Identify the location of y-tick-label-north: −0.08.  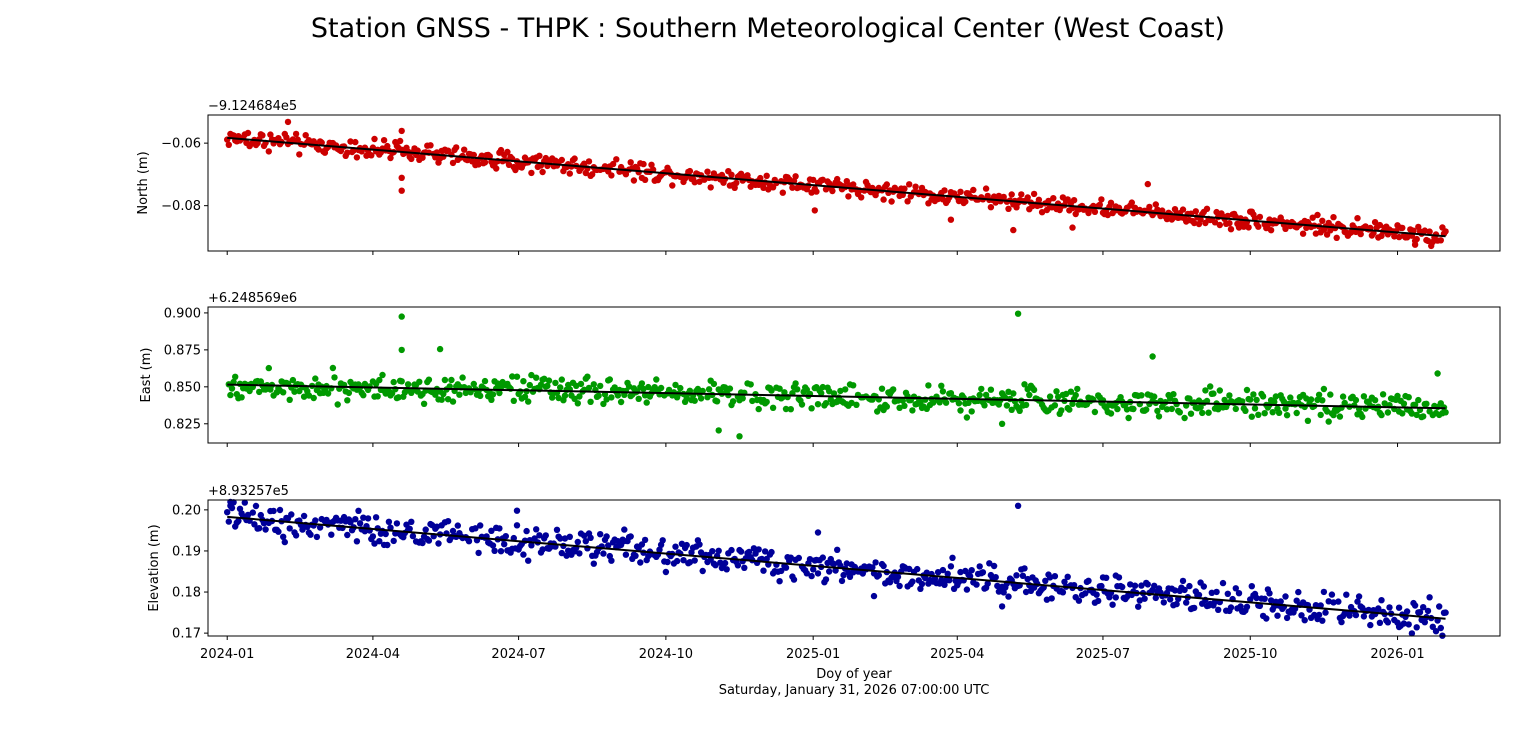
(181, 206).